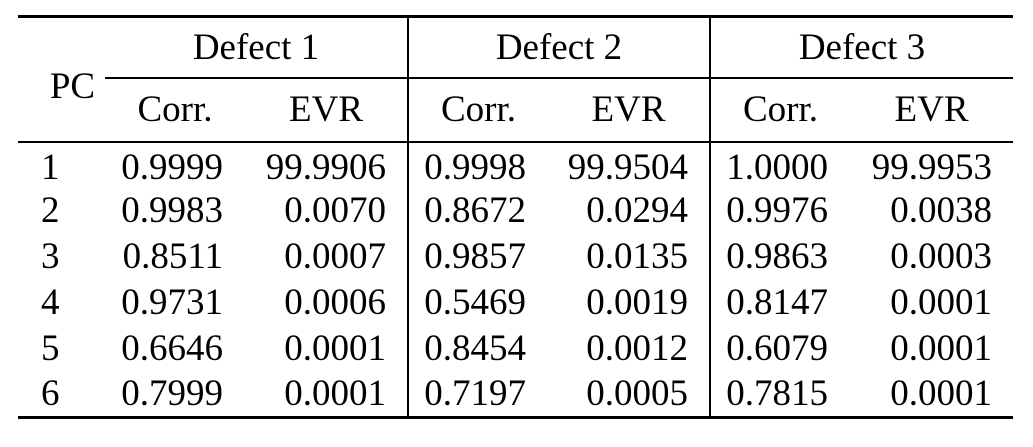 The width and height of the screenshot is (1033, 447). What do you see at coordinates (627, 167) in the screenshot?
I see `defect2-evr-value: 99.9504` at bounding box center [627, 167].